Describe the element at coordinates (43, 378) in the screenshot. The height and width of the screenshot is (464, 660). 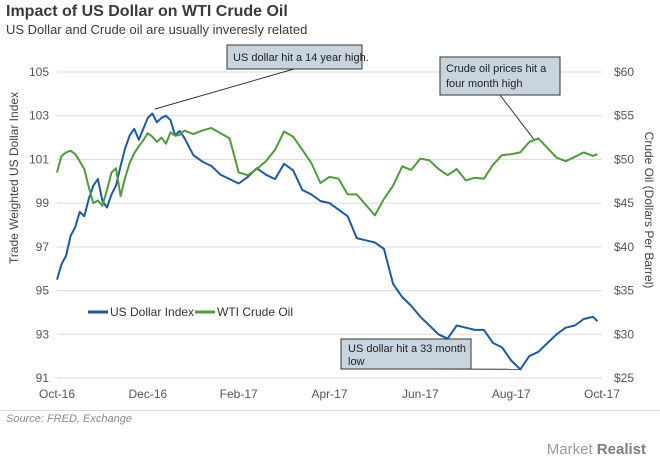
I see `y-tick-label: 91` at that location.